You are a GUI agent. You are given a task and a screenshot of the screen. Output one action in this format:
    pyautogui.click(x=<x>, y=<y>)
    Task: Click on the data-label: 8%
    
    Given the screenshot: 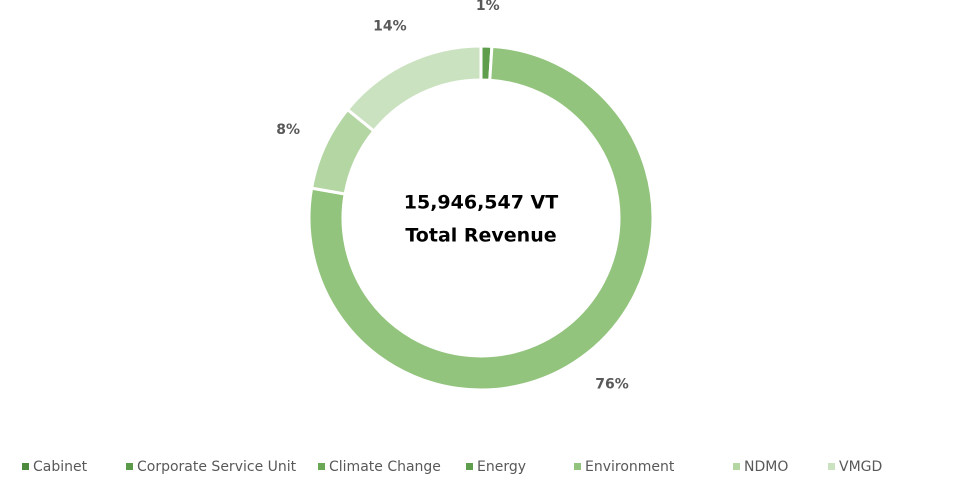 What is the action you would take?
    pyautogui.click(x=288, y=130)
    